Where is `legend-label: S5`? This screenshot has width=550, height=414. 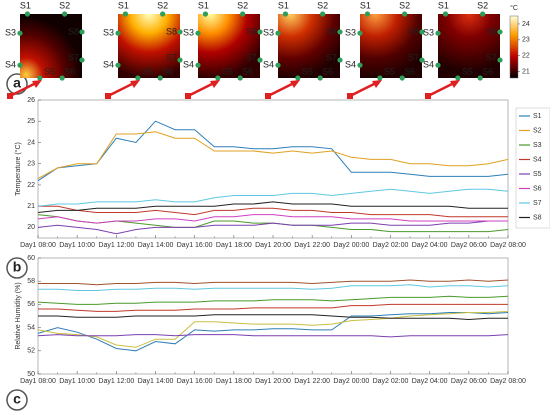
legend-label: S5 is located at coordinates (537, 174).